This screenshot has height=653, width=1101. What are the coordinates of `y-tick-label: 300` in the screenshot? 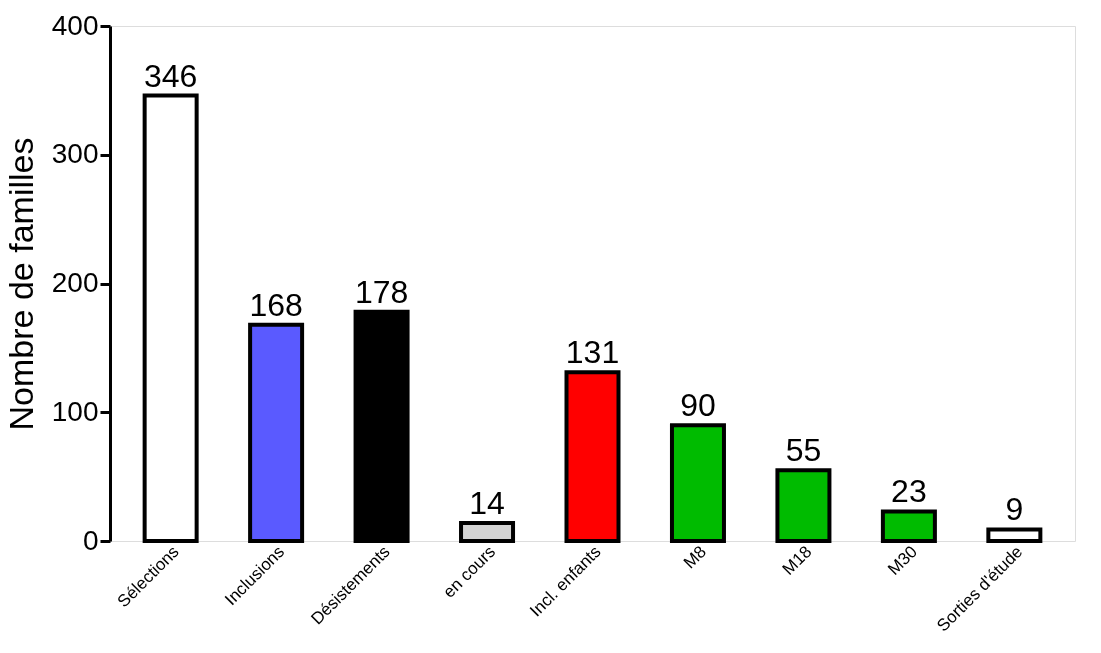 It's located at (75, 154).